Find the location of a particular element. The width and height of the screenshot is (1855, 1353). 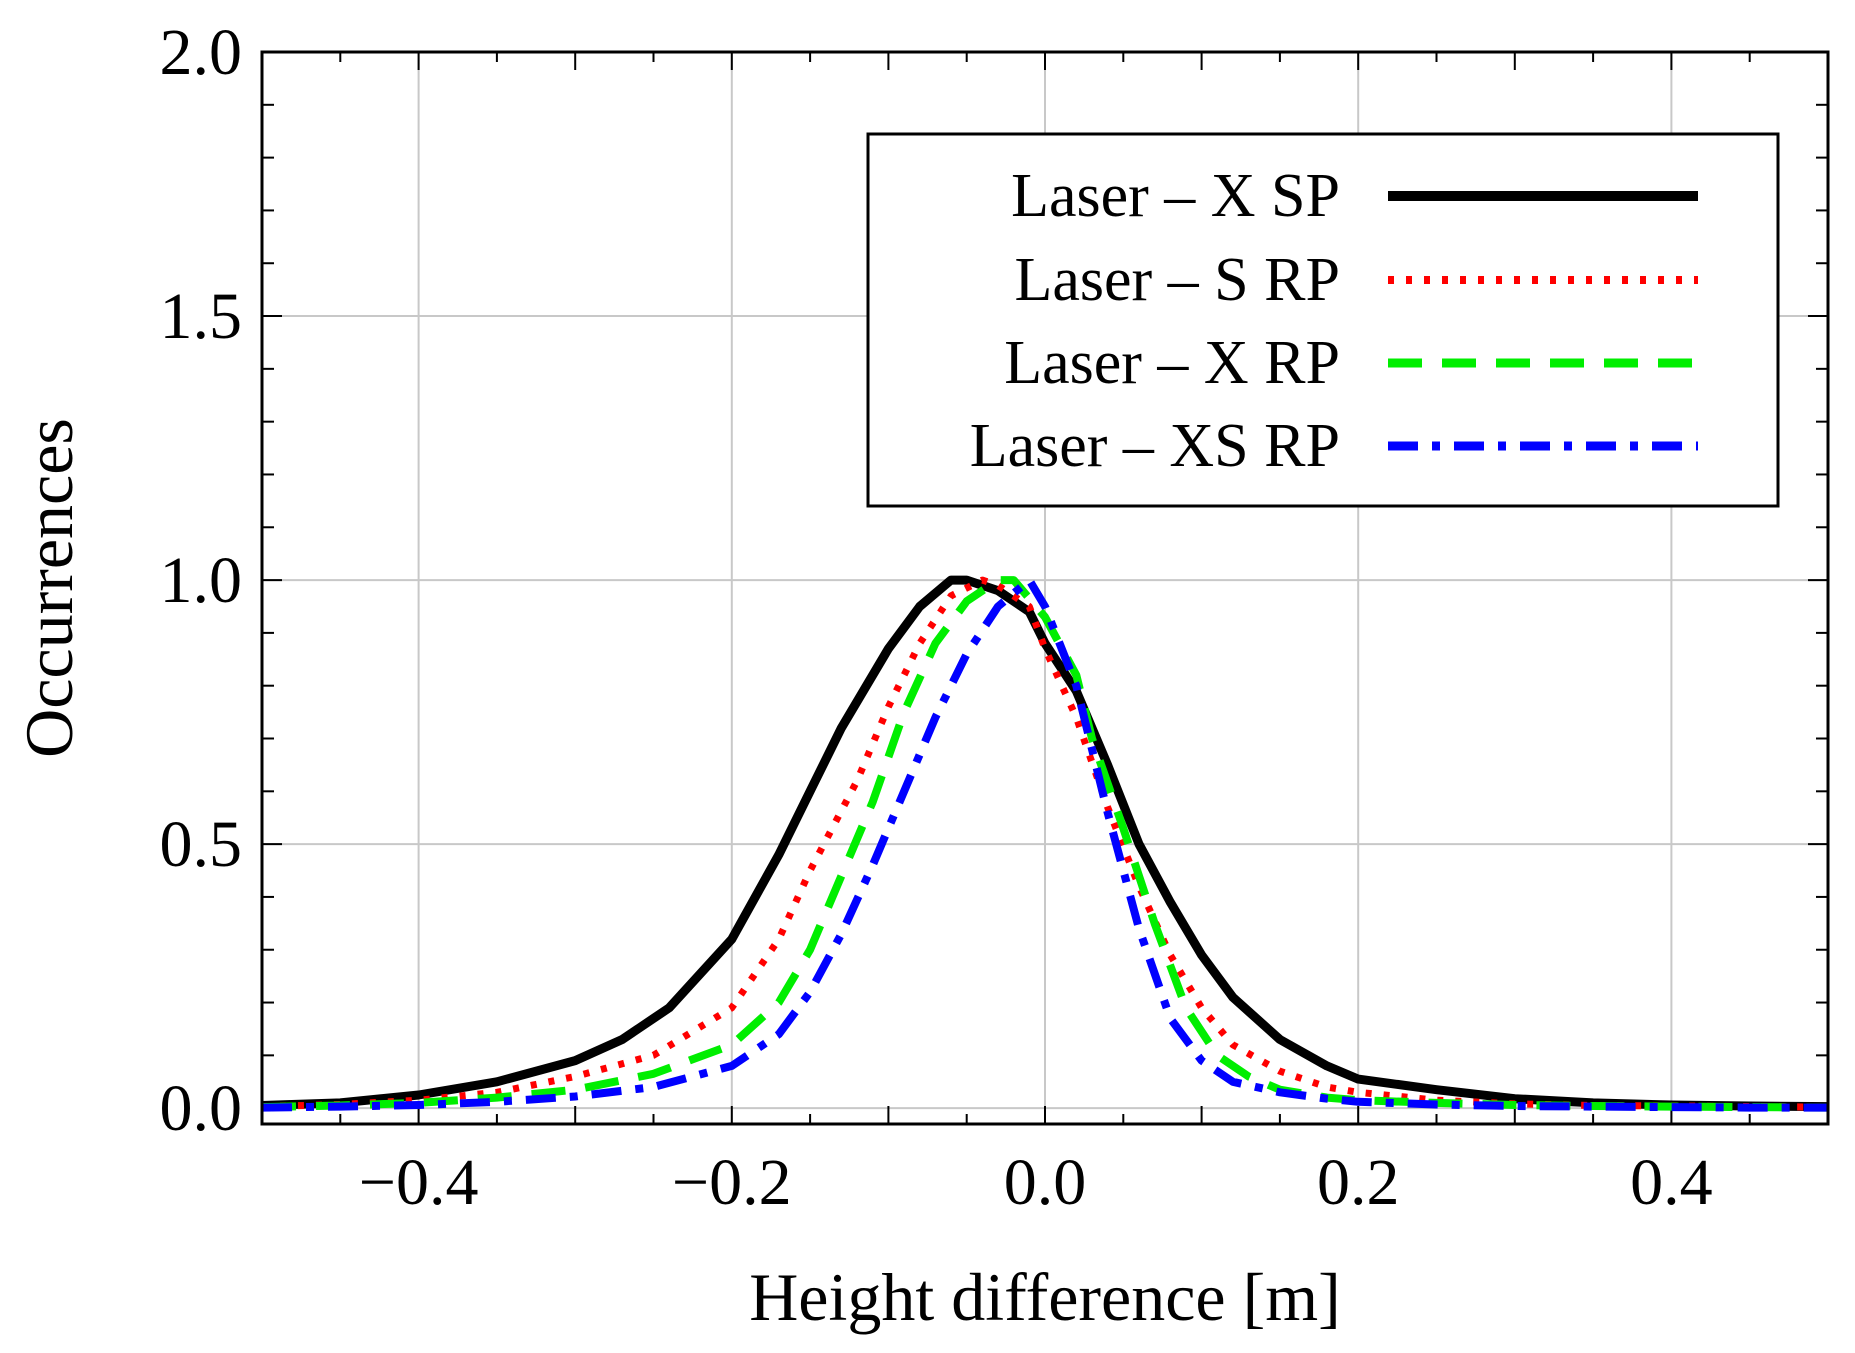

x-tick-label: 0.2 is located at coordinates (1358, 1182).